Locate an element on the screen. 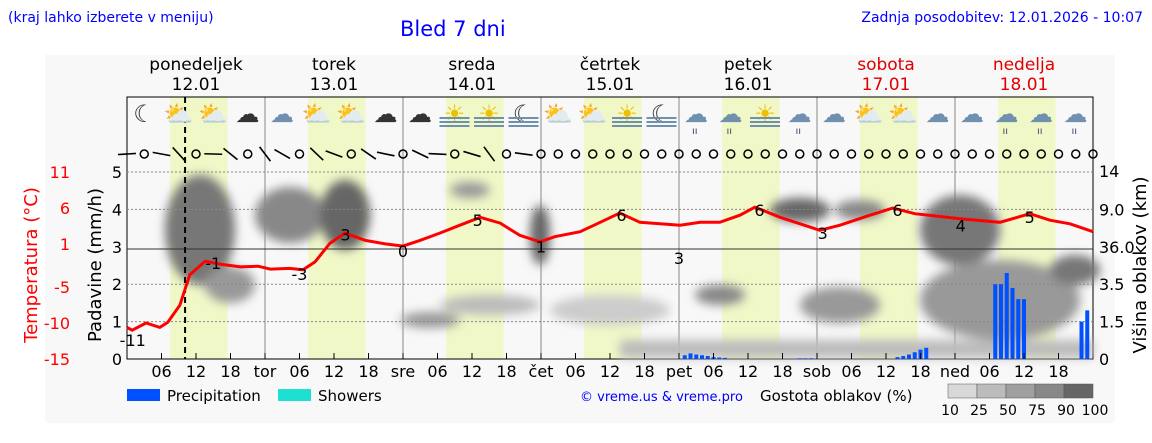 This screenshot has width=1152, height=443. precip-axis-label: Padavine (mm/h) is located at coordinates (95, 265).